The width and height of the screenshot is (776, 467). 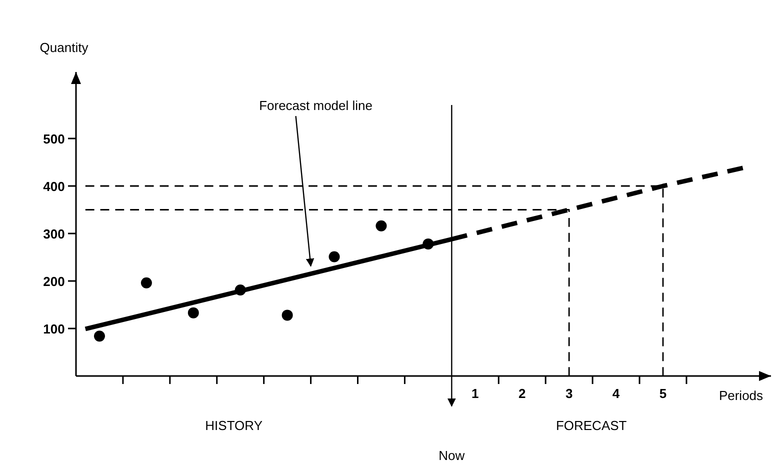 What do you see at coordinates (663, 393) in the screenshot?
I see `x-tick-label: 5` at bounding box center [663, 393].